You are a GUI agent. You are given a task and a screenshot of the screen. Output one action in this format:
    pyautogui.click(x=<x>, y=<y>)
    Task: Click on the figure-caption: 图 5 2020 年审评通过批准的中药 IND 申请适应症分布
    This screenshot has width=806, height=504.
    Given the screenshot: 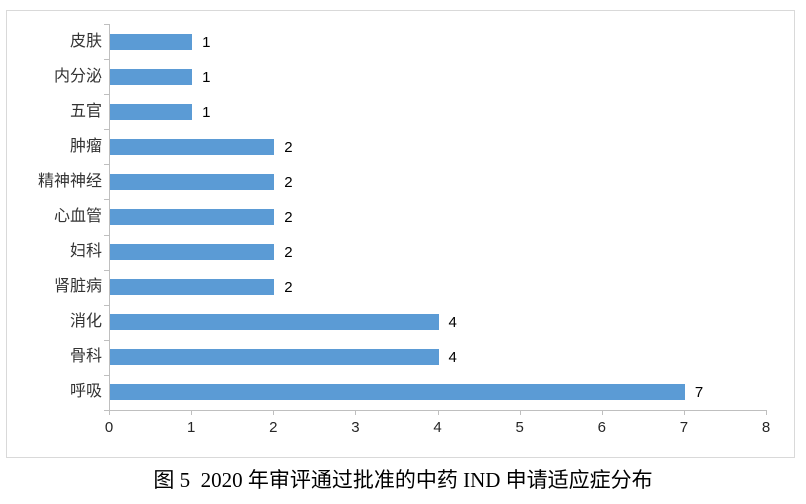 What is the action you would take?
    pyautogui.click(x=403, y=480)
    